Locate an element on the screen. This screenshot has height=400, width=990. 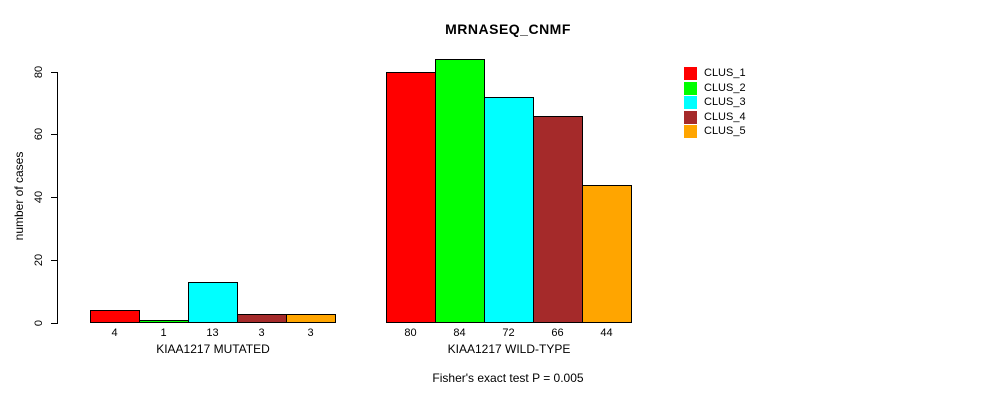
group-label-1: KIAA1217 MUTATED is located at coordinates (213, 349).